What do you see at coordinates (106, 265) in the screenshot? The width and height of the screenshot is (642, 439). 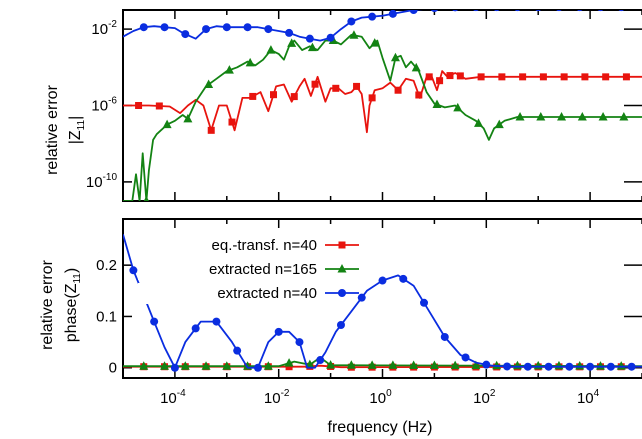 I see `y-tick-label: 0.2` at bounding box center [106, 265].